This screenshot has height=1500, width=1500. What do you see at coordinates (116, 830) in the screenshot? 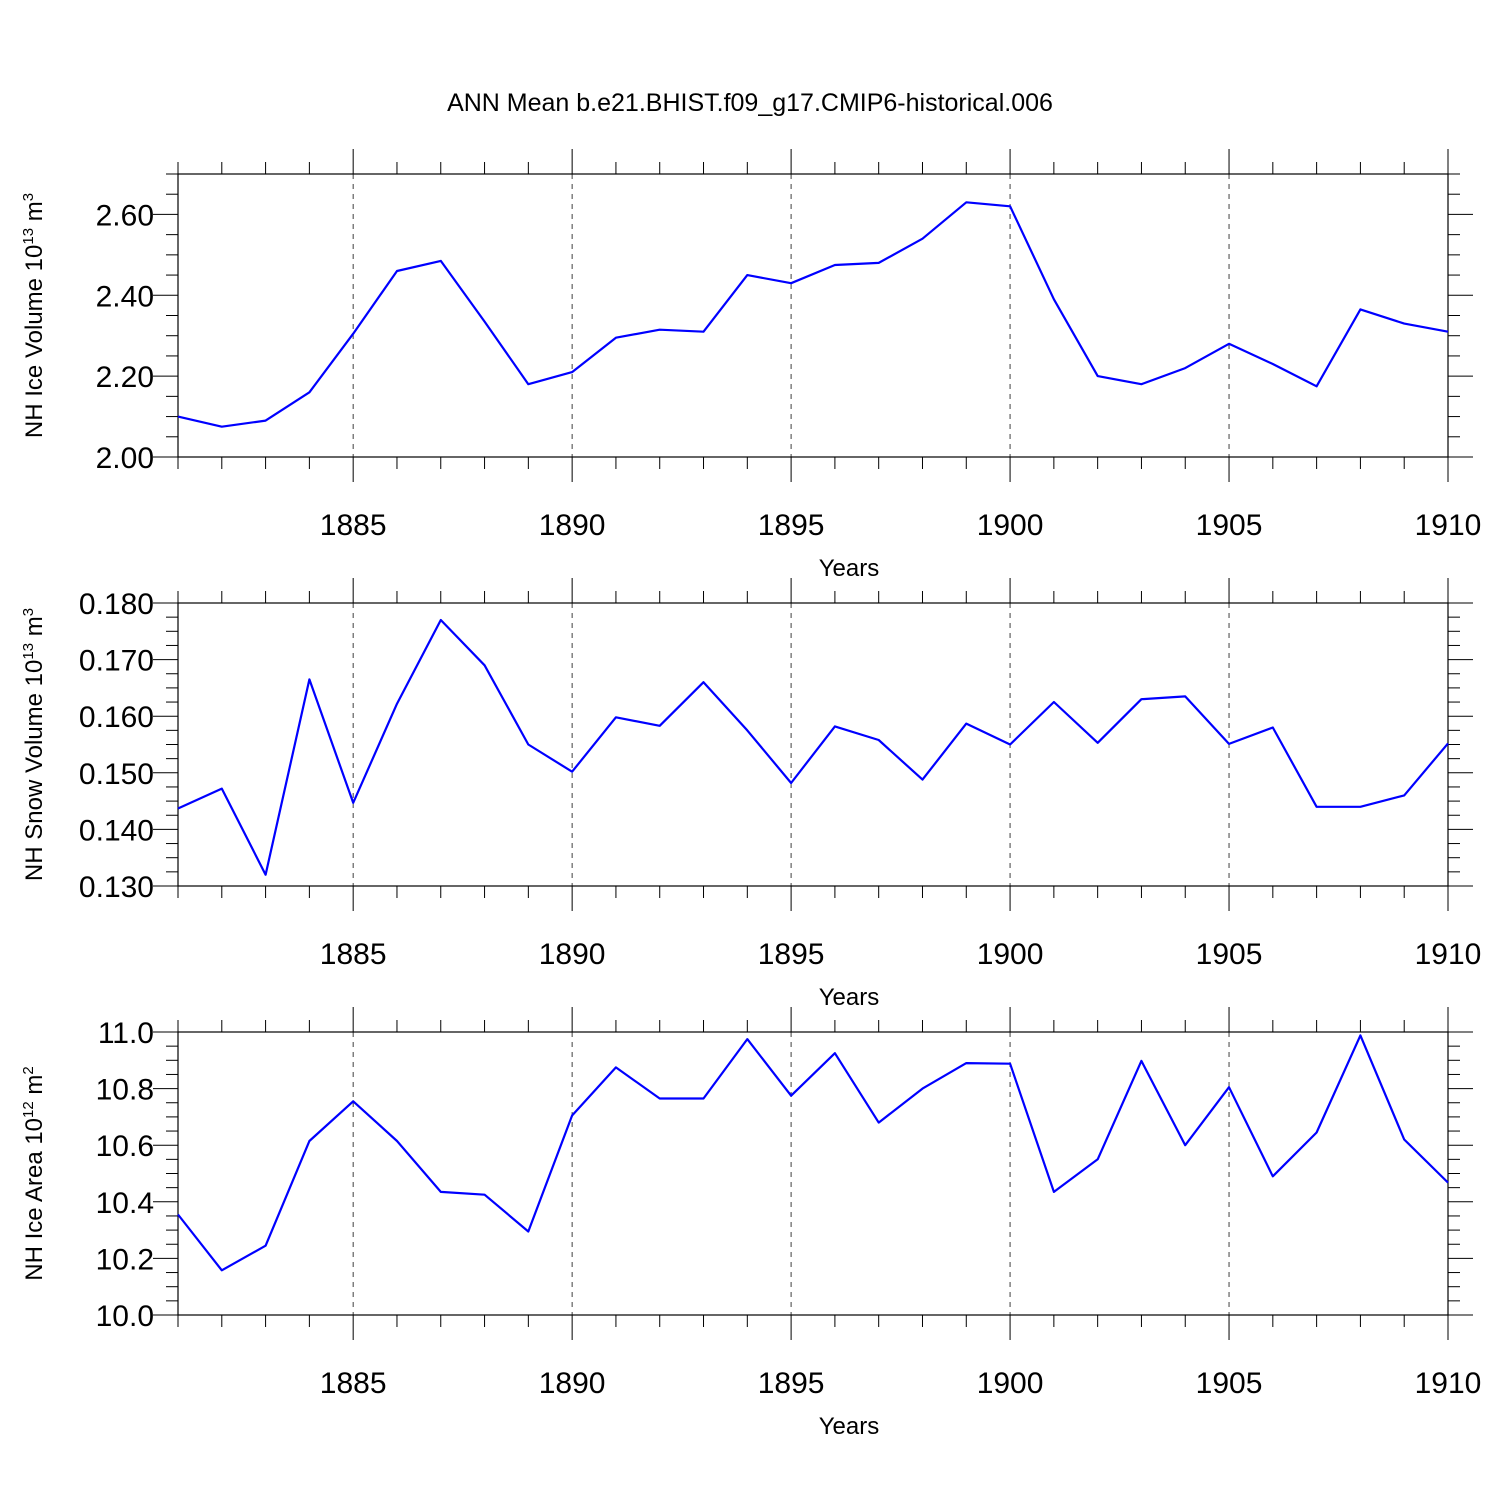
I see `y-tick-label: 0.140` at bounding box center [116, 830].